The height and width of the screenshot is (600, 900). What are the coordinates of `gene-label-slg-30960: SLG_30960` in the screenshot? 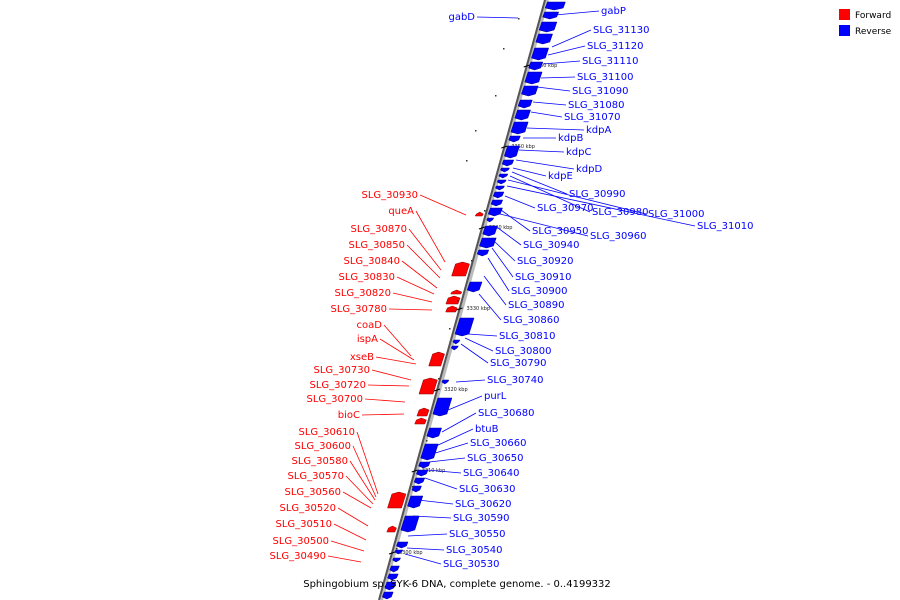 It's located at (618, 236).